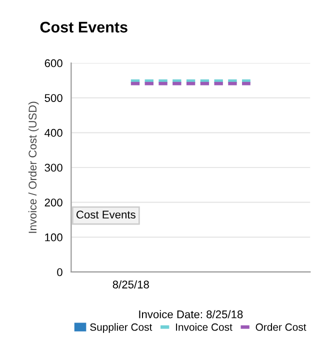 The width and height of the screenshot is (331, 356). What do you see at coordinates (53, 168) in the screenshot?
I see `y-tick-label: 300` at bounding box center [53, 168].